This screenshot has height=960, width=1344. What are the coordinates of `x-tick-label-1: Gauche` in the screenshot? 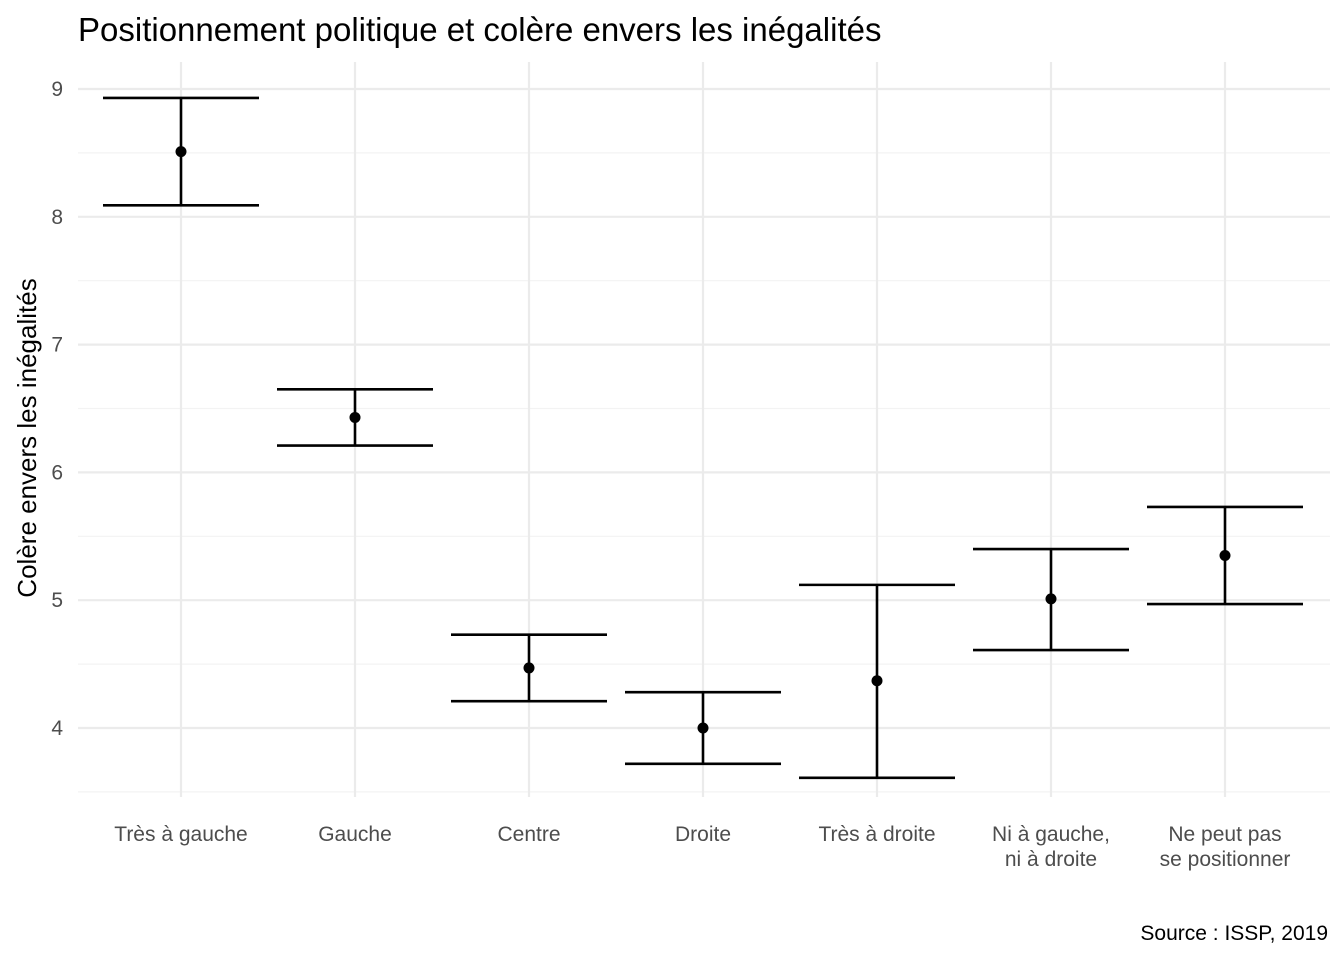 It's located at (355, 834).